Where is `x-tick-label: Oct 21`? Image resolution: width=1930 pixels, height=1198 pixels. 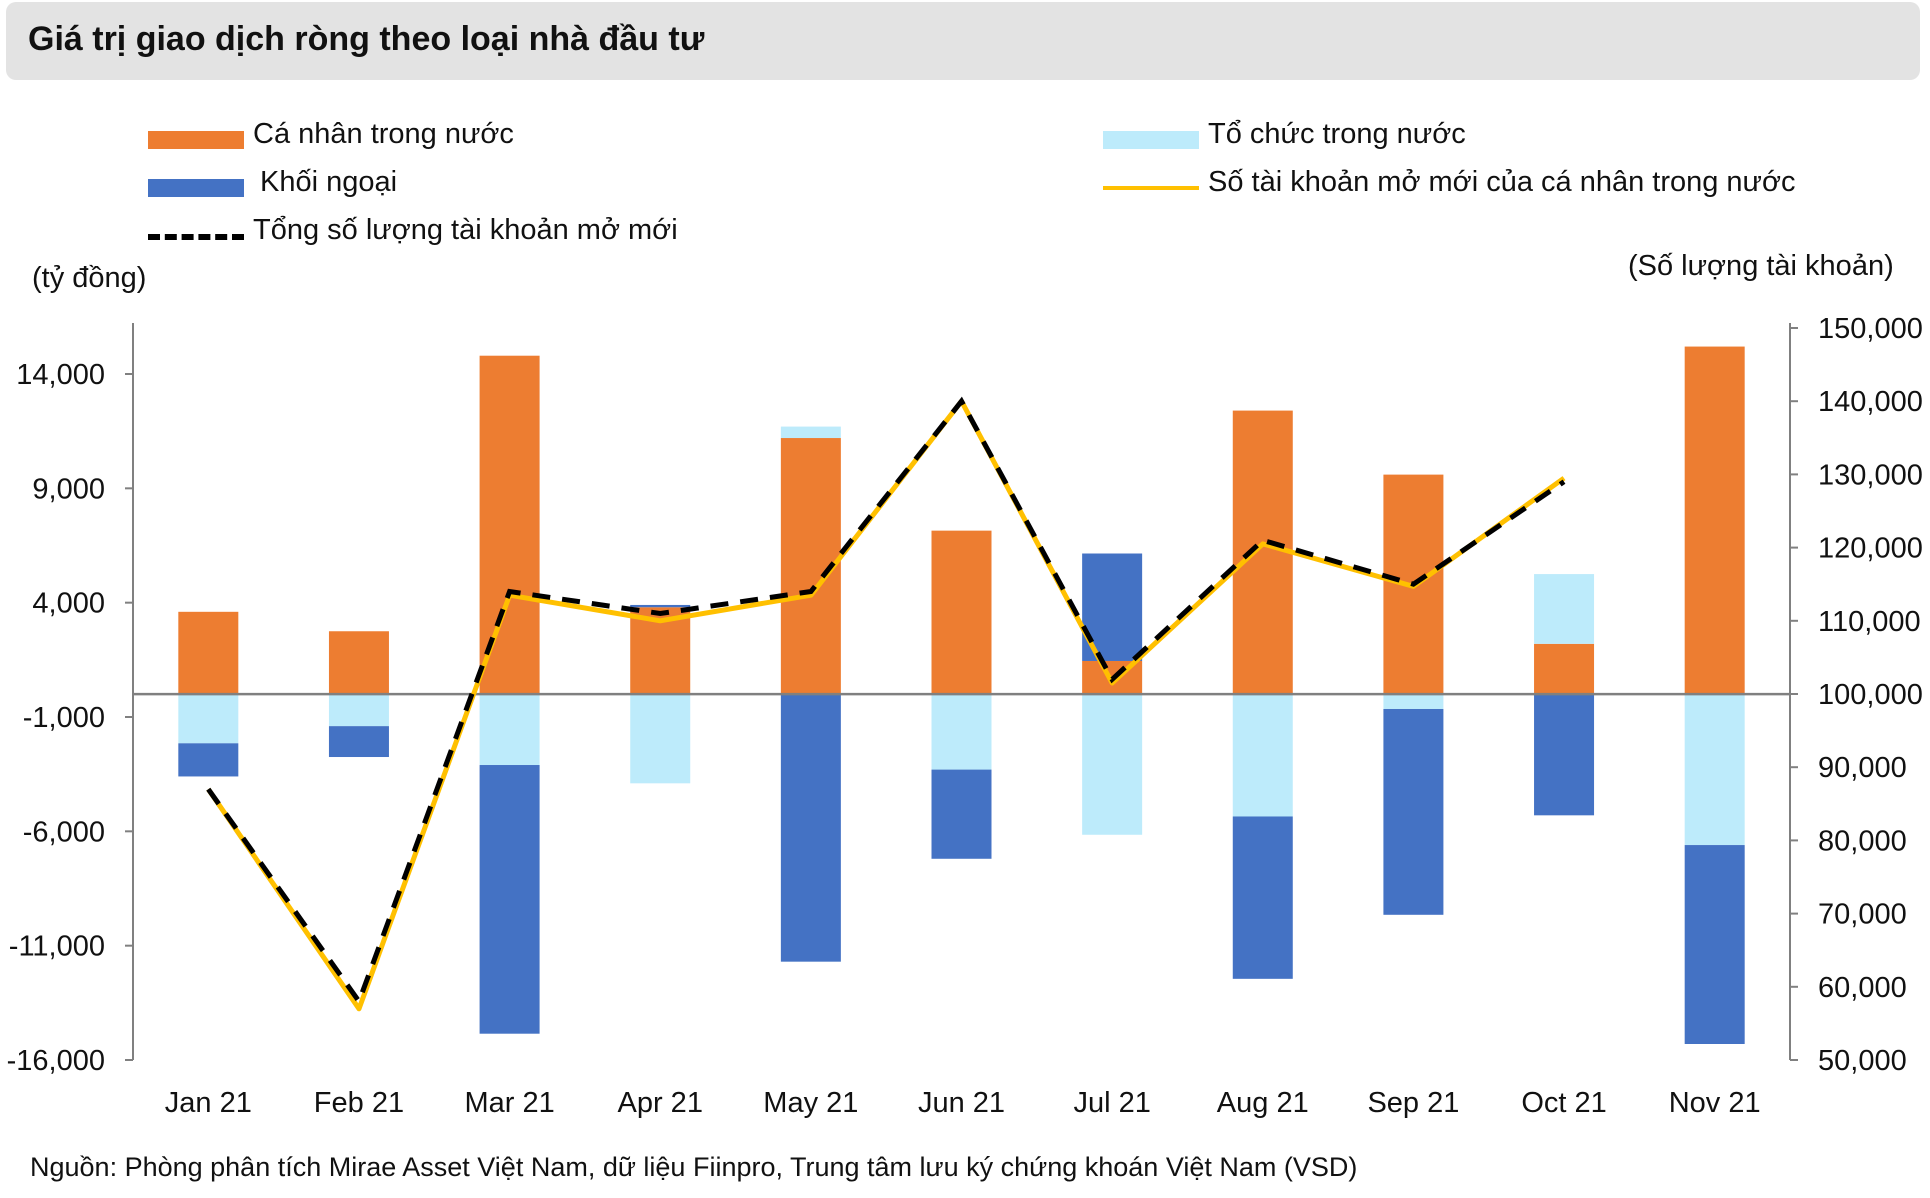
x-tick-label: Oct 21 is located at coordinates (1563, 1103).